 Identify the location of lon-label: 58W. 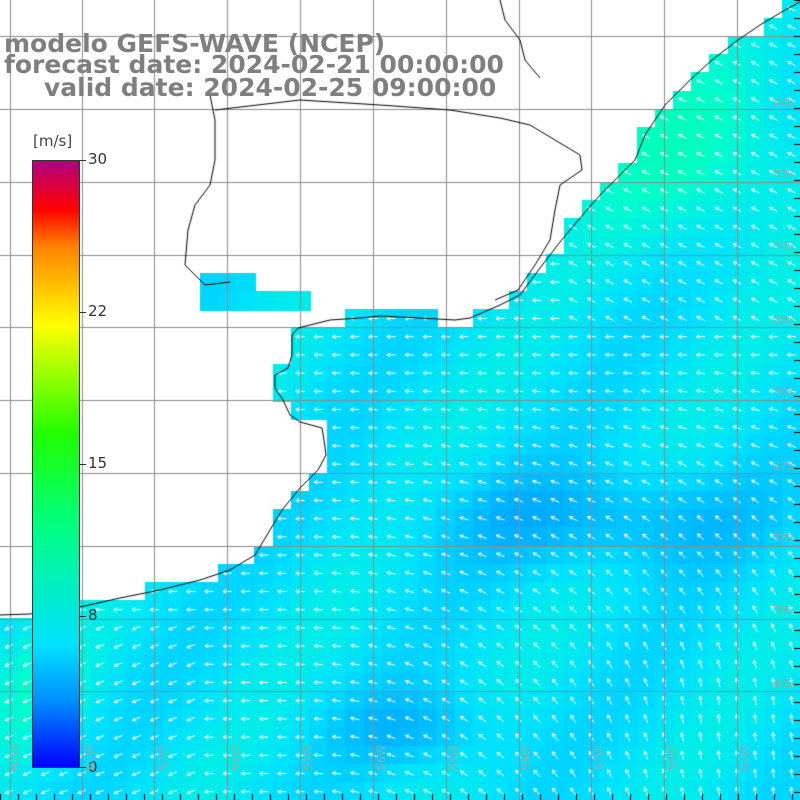
(236, 757).